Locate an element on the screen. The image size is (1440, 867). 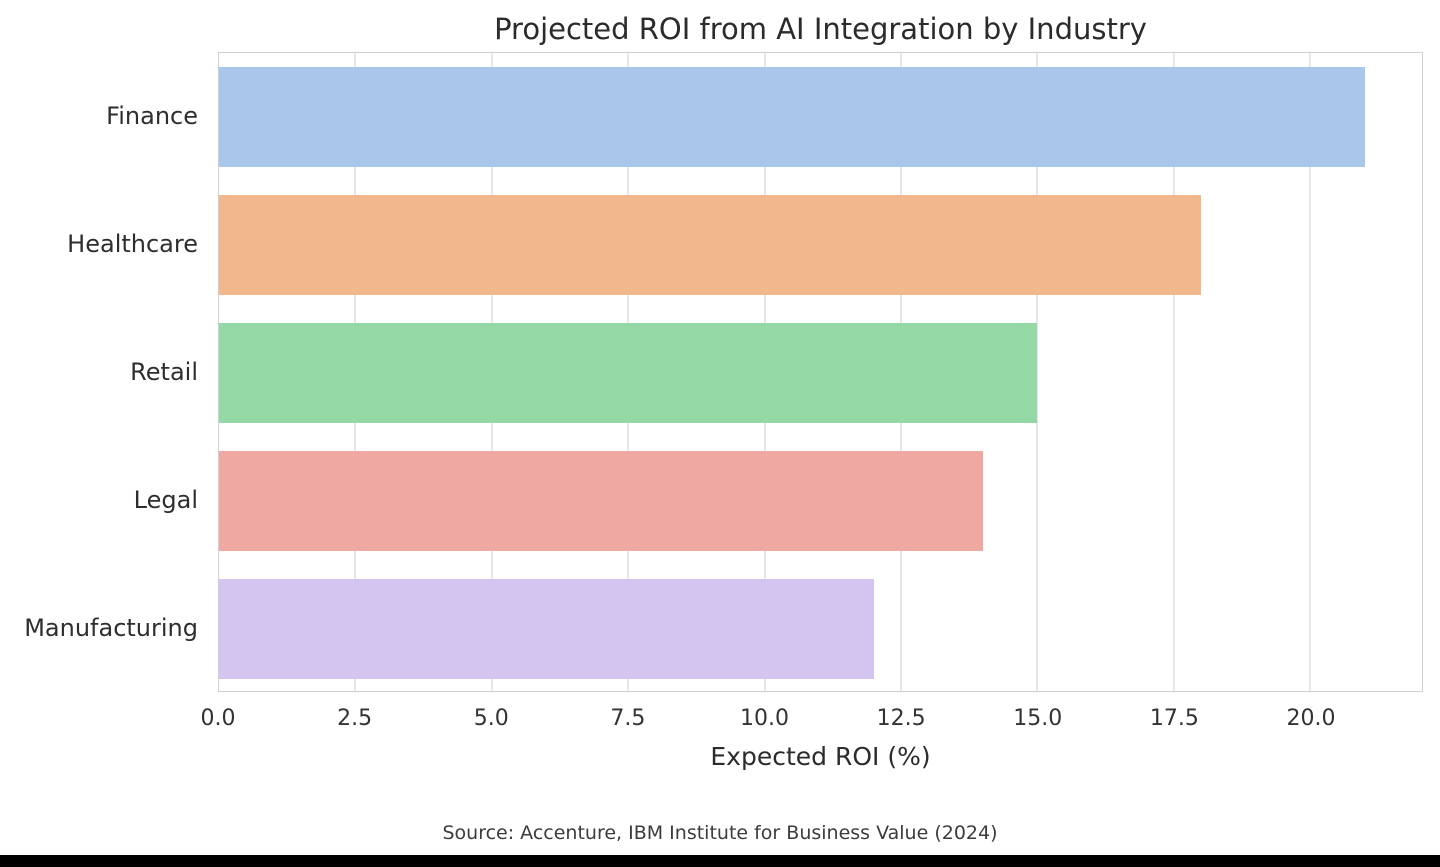
x-tick-label-5.0: 5.0 is located at coordinates (491, 718).